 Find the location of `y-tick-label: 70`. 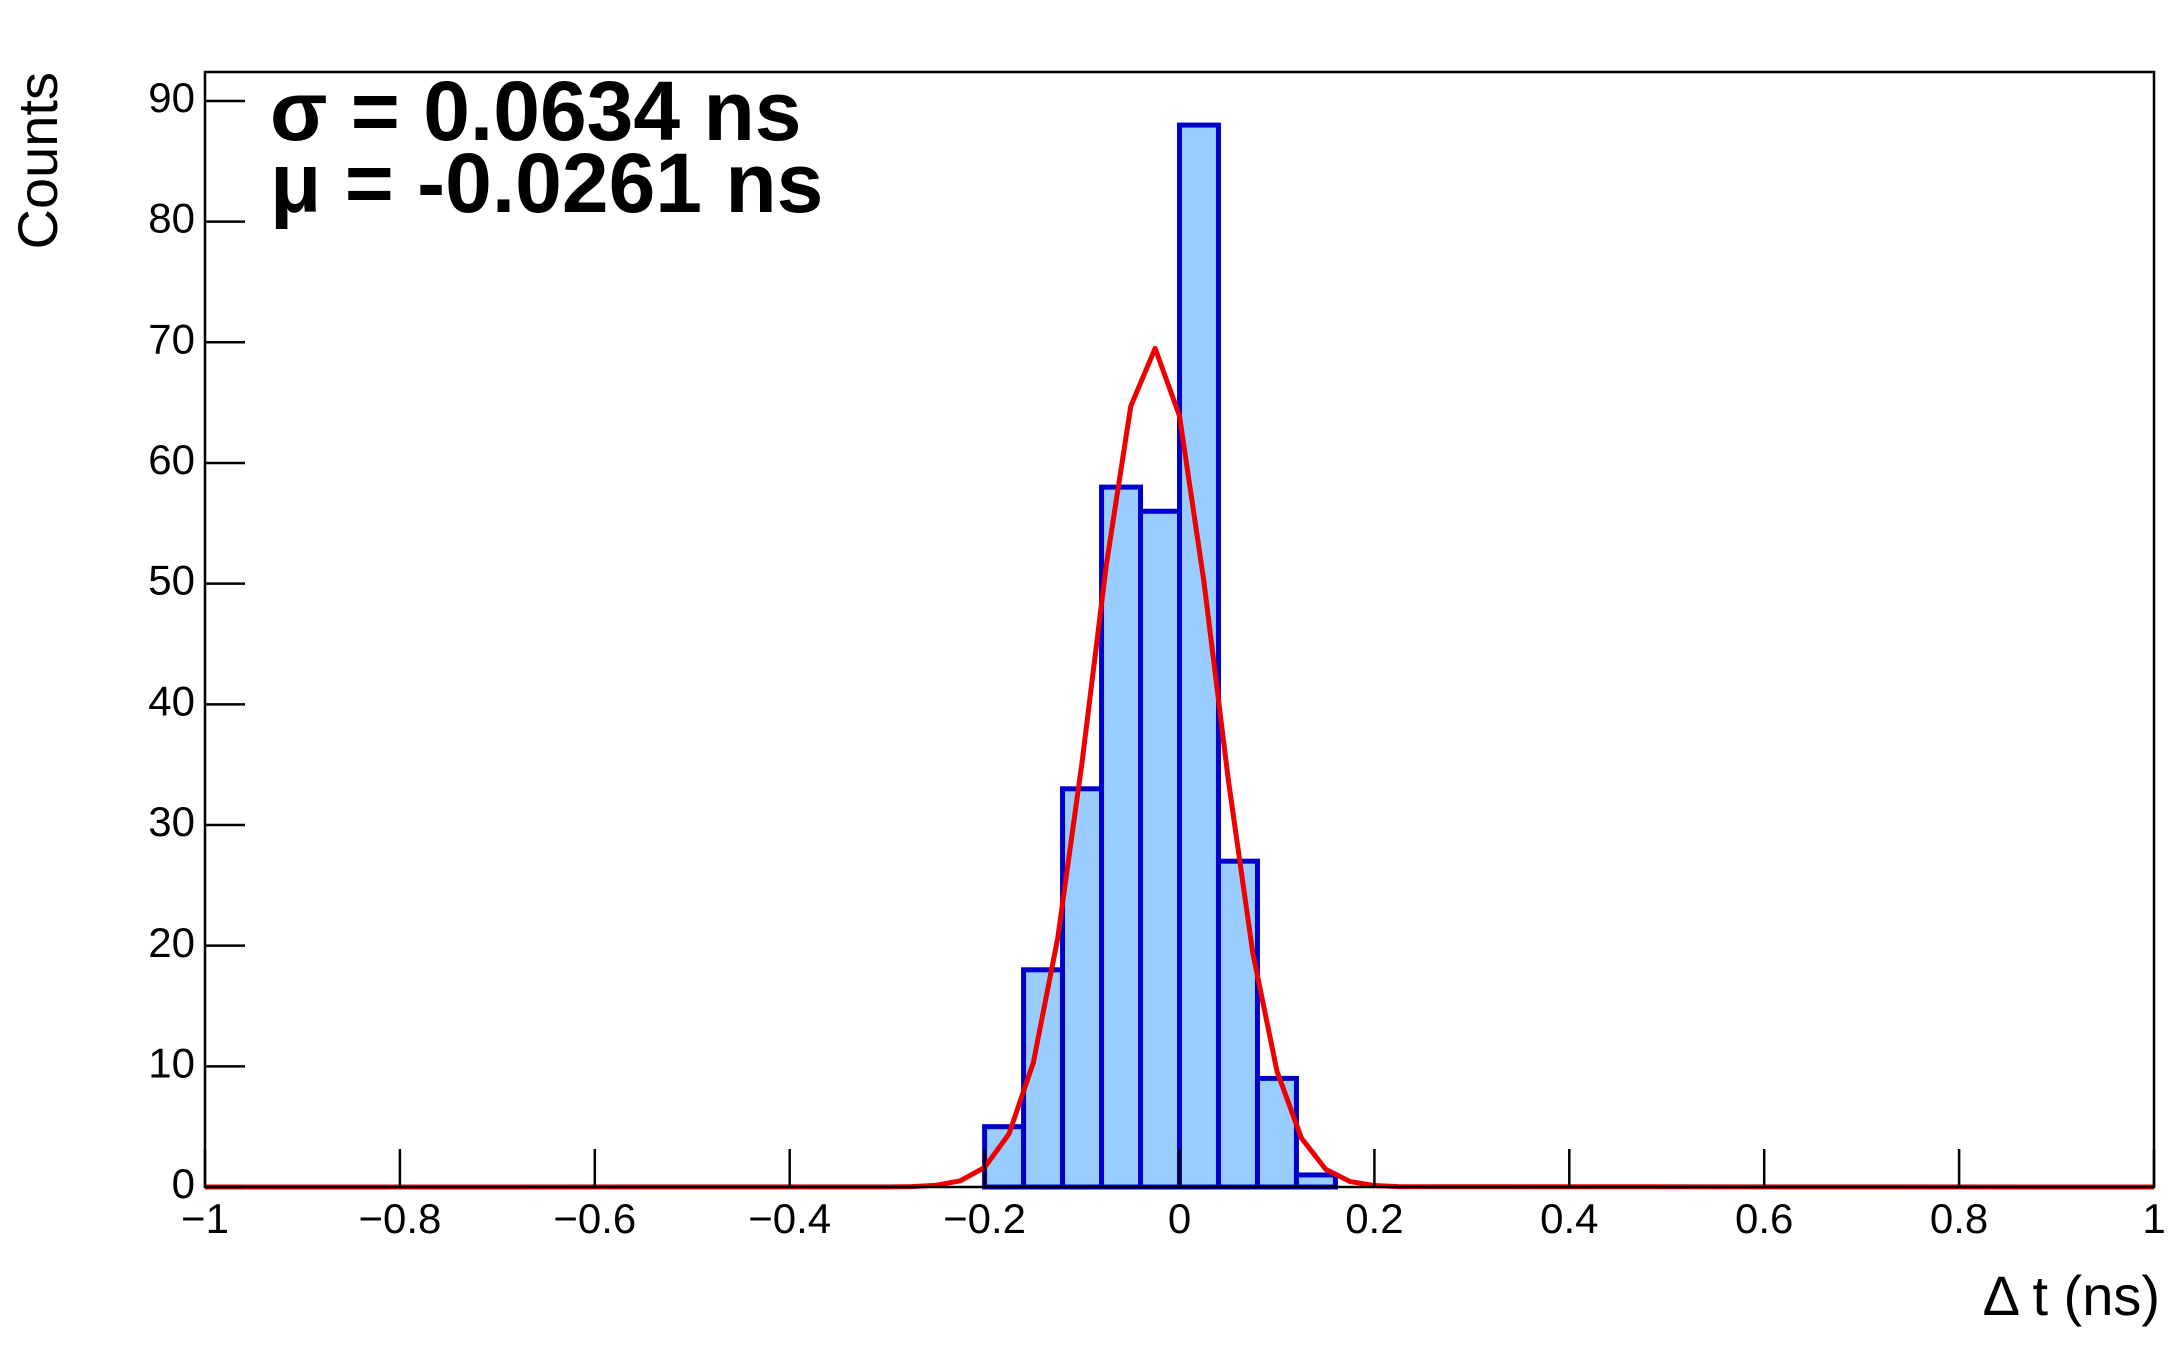

y-tick-label: 70 is located at coordinates (171, 338).